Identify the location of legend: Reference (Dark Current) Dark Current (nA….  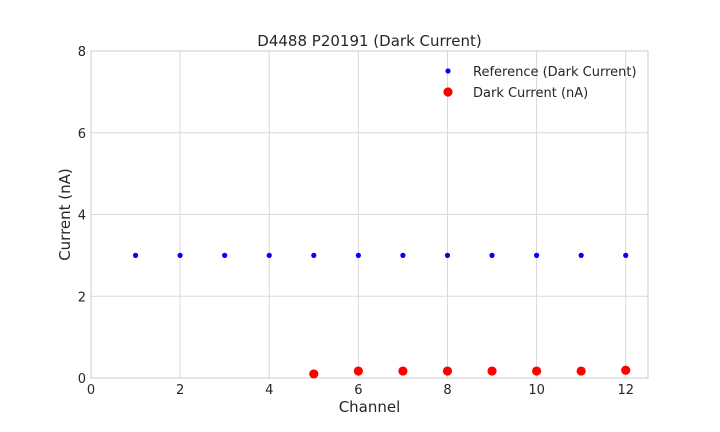
(540, 83).